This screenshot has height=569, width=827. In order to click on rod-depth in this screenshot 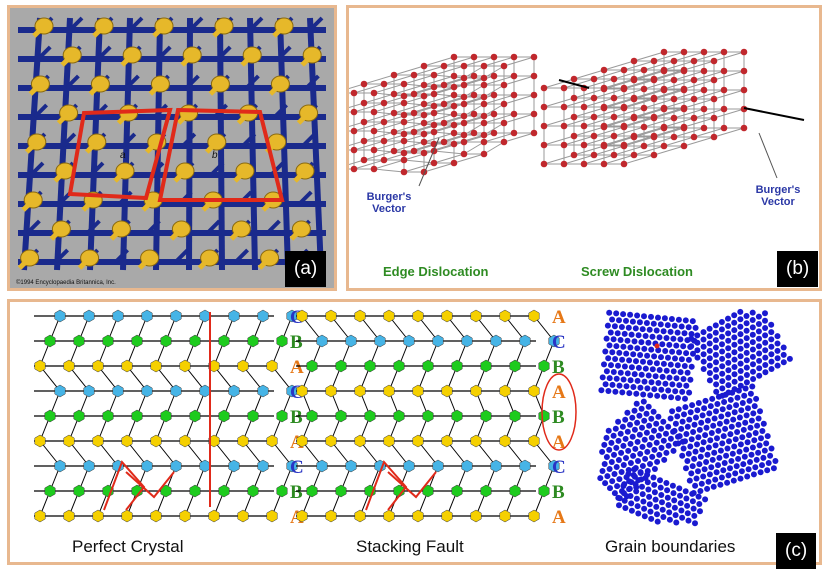, I will do `click(217, 169)`.